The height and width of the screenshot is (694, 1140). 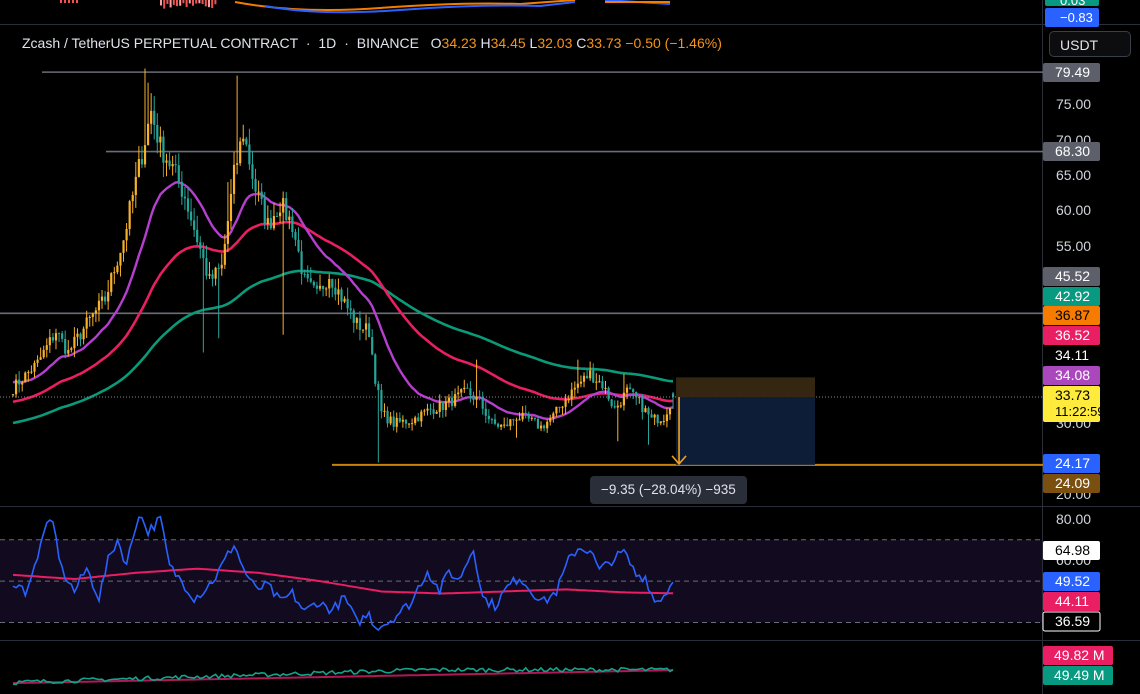 I want to click on indicator-badge-text: −0.83, so click(x=1076, y=17).